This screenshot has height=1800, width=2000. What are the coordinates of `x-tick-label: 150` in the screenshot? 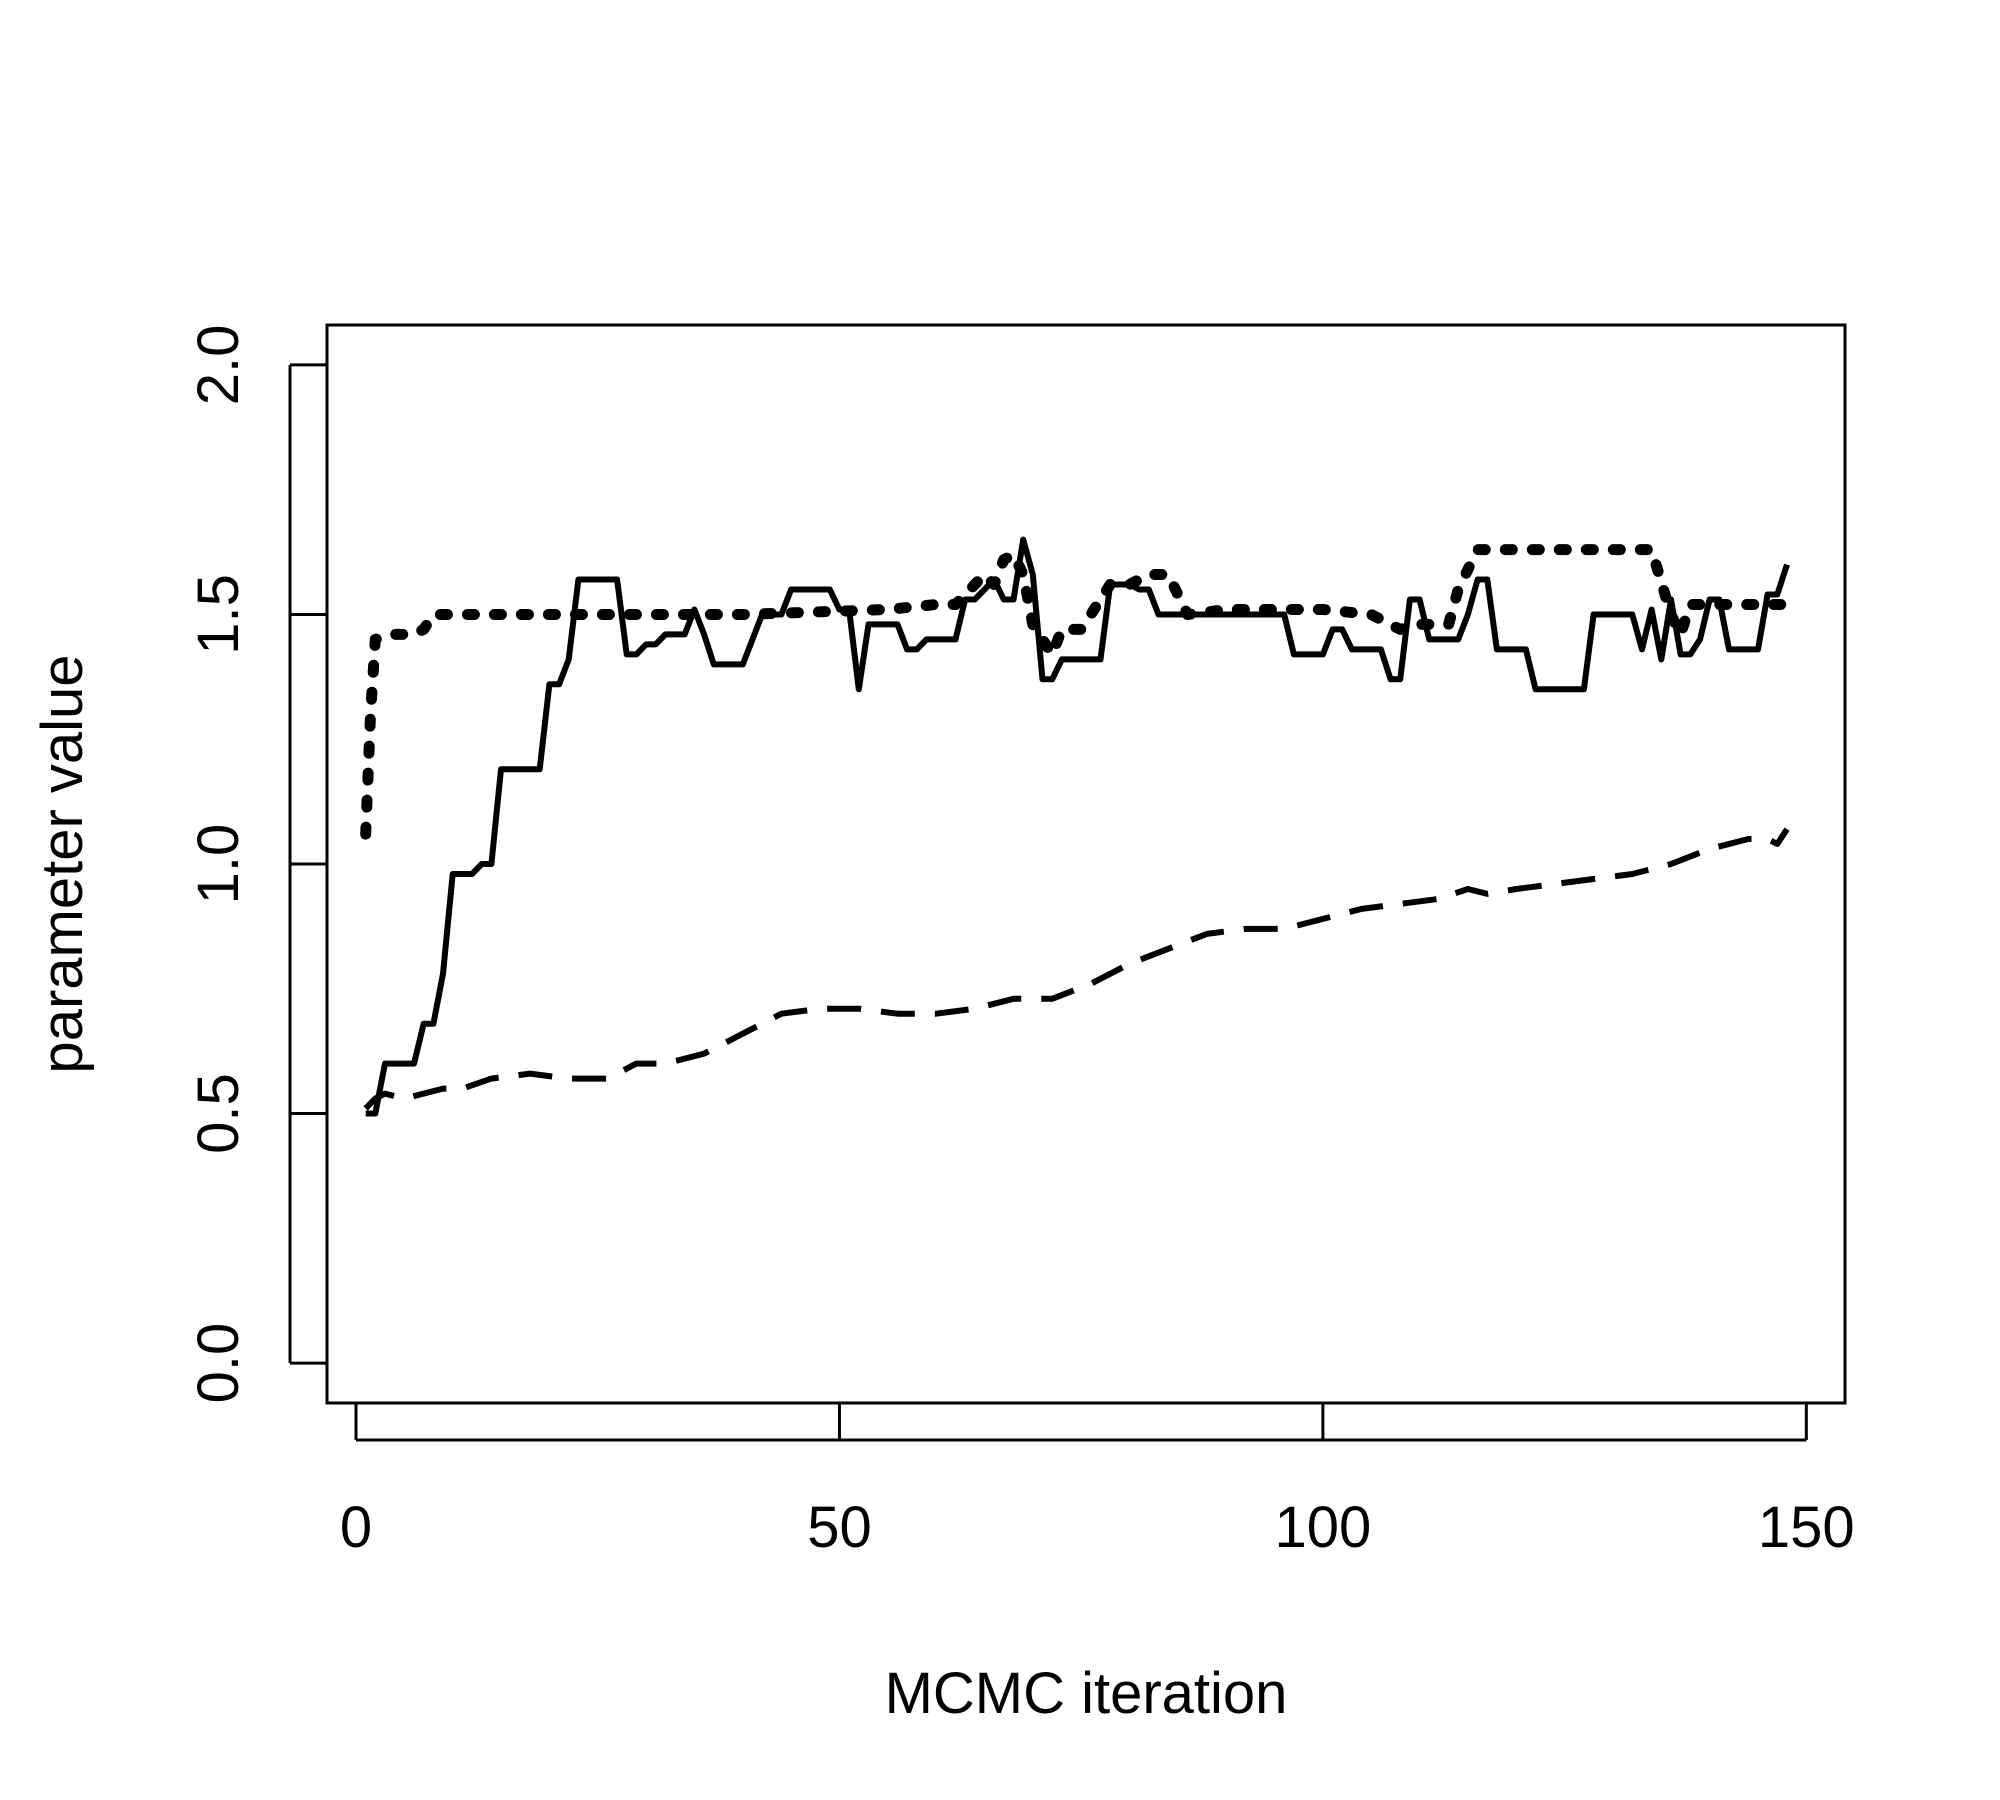 It's located at (1806, 1527).